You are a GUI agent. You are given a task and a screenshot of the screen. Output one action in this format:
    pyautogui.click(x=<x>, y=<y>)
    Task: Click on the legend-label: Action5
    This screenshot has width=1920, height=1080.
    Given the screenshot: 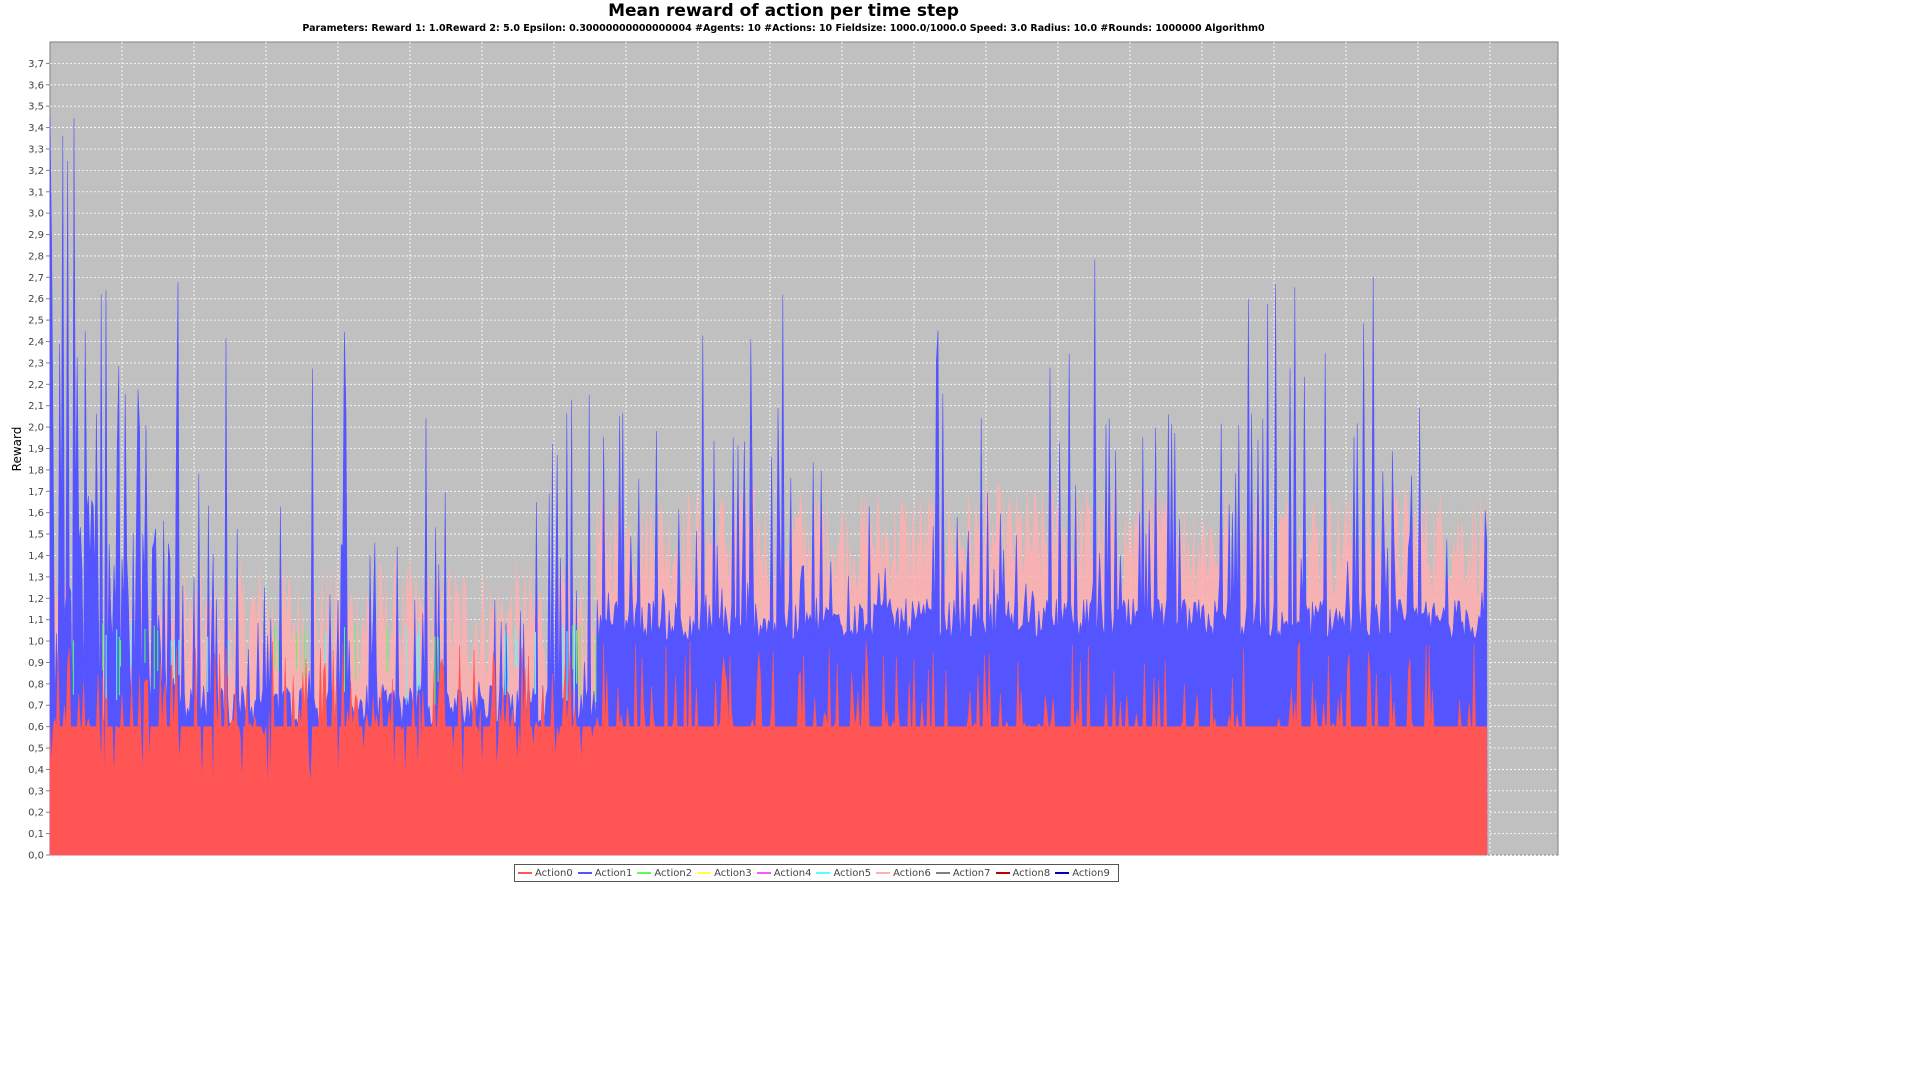 What is the action you would take?
    pyautogui.click(x=852, y=873)
    